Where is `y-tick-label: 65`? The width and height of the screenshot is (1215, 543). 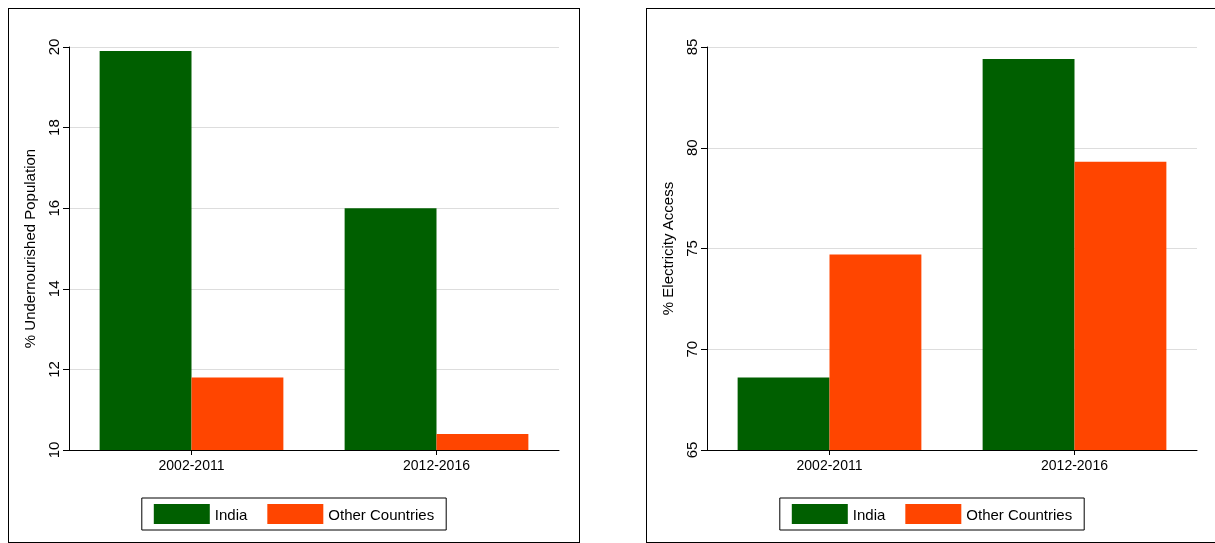 y-tick-label: 65 is located at coordinates (691, 450).